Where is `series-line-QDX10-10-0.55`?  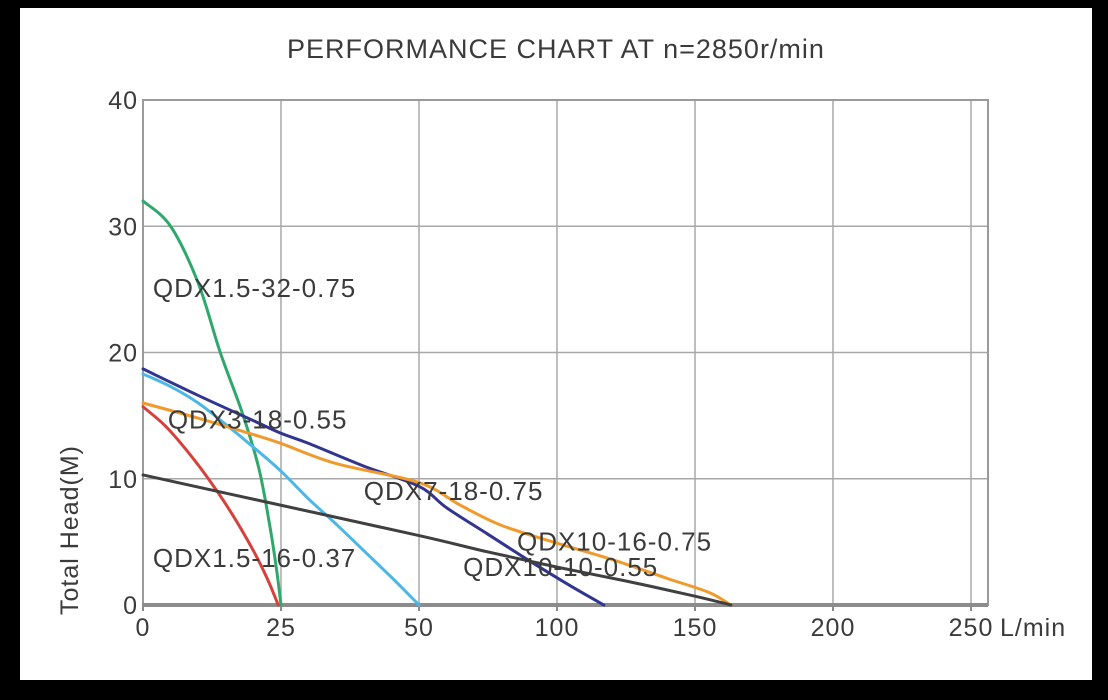 series-line-QDX10-10-0.55 is located at coordinates (437, 540).